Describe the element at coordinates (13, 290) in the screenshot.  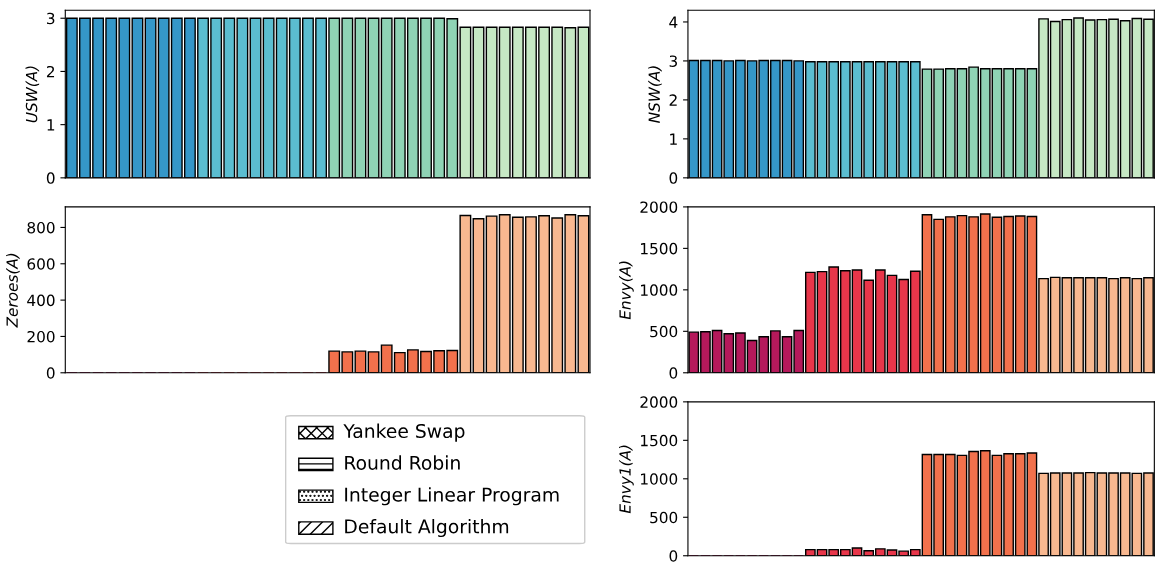
I see `y-axis-title: Zeroes(A)` at that location.